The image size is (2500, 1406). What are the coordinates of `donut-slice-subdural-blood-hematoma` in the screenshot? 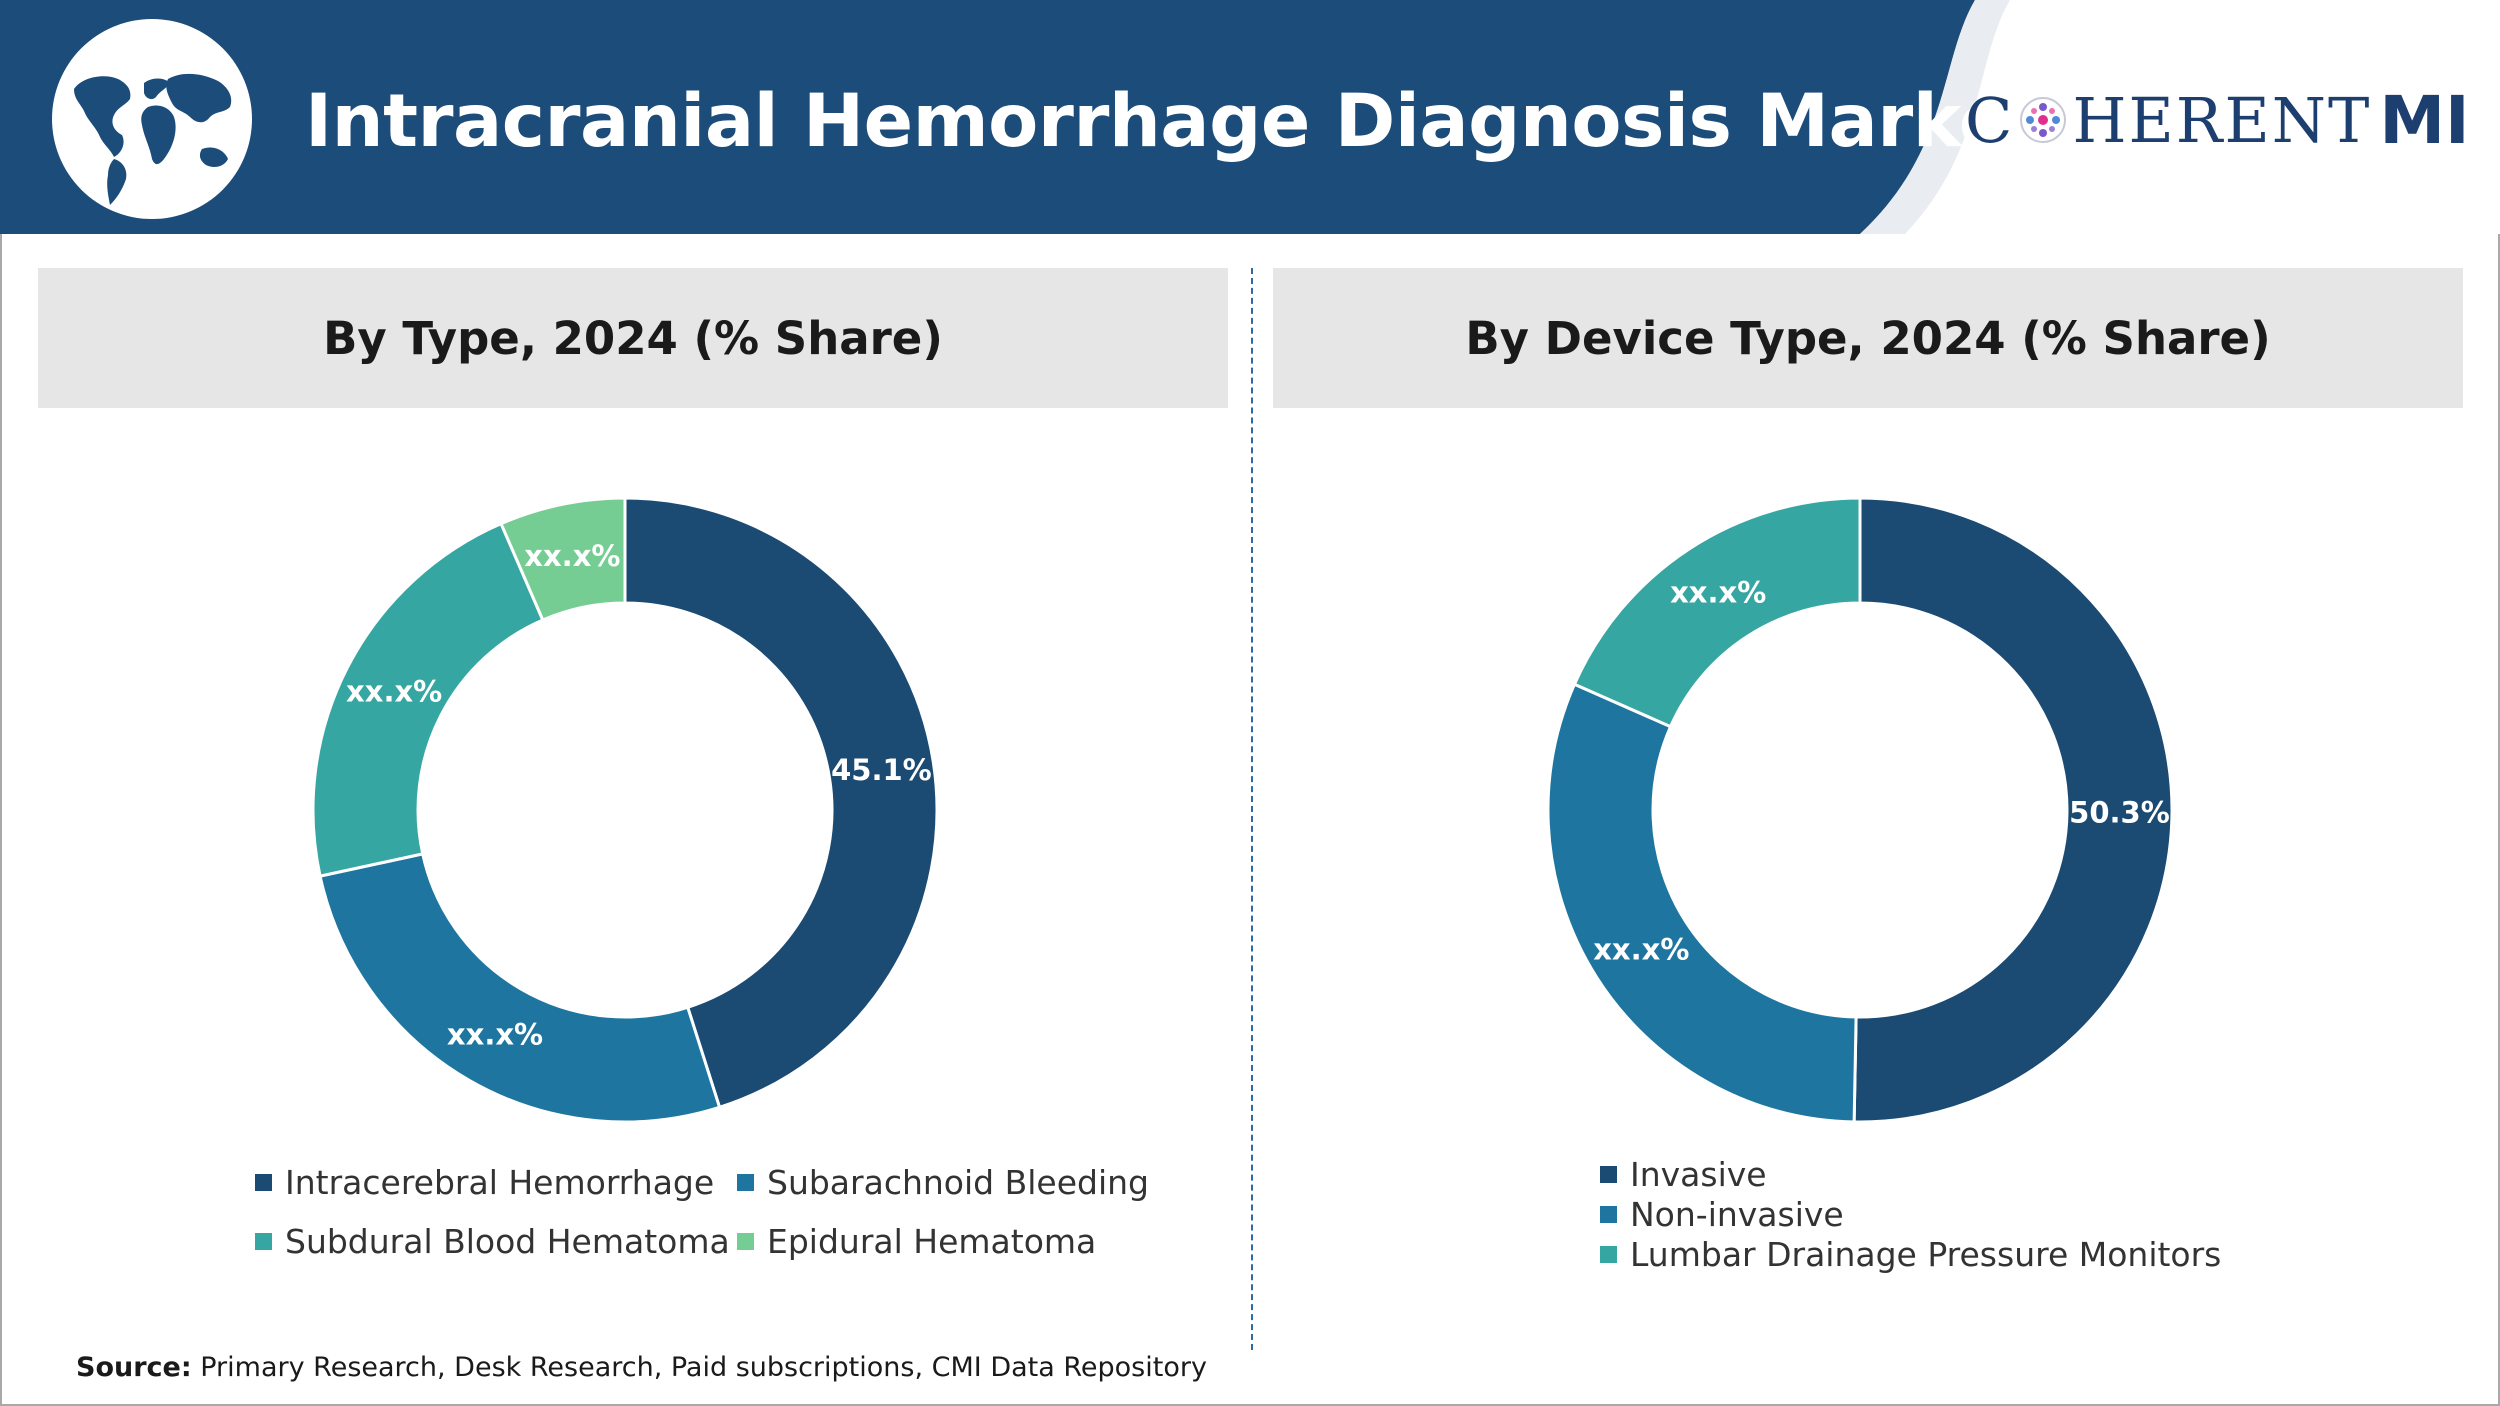 It's located at (428, 699).